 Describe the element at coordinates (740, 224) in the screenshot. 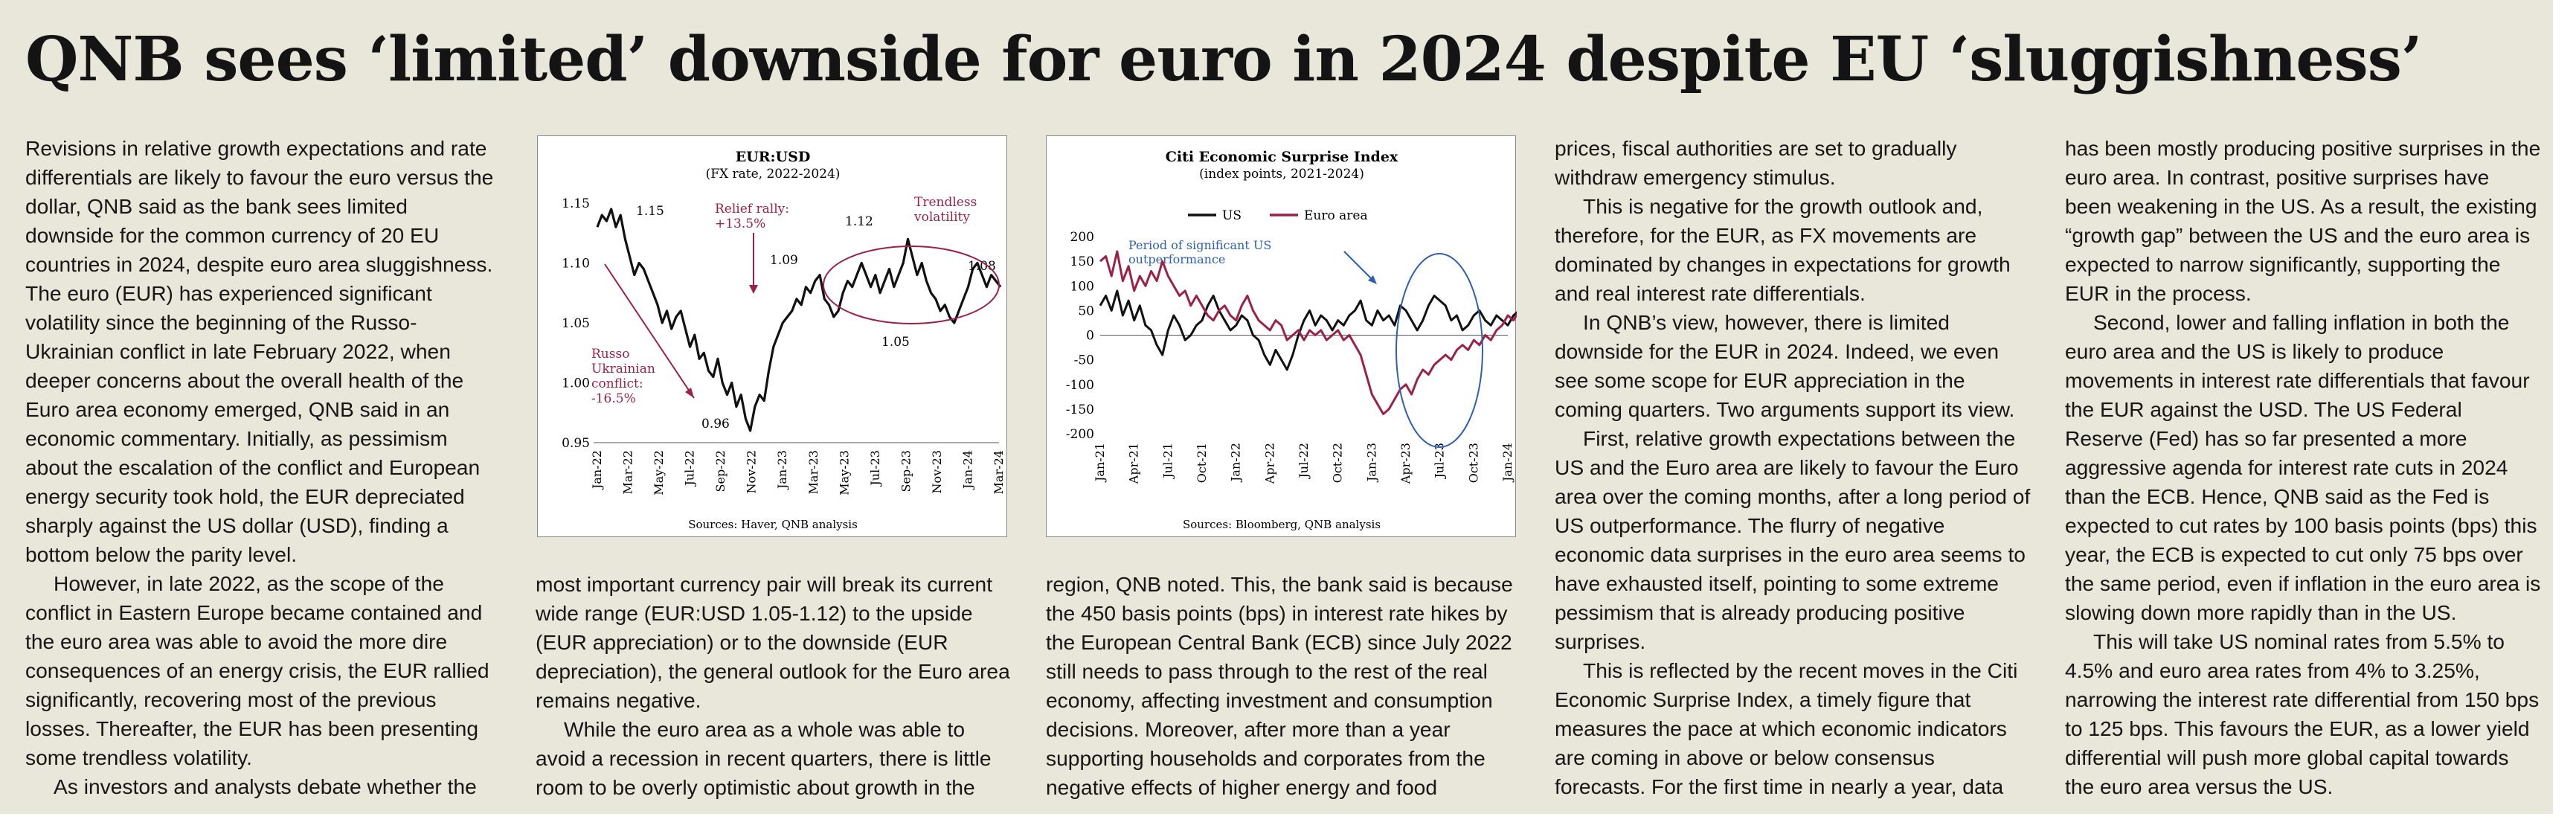

I see `relief-rally-value: +13.5%` at that location.